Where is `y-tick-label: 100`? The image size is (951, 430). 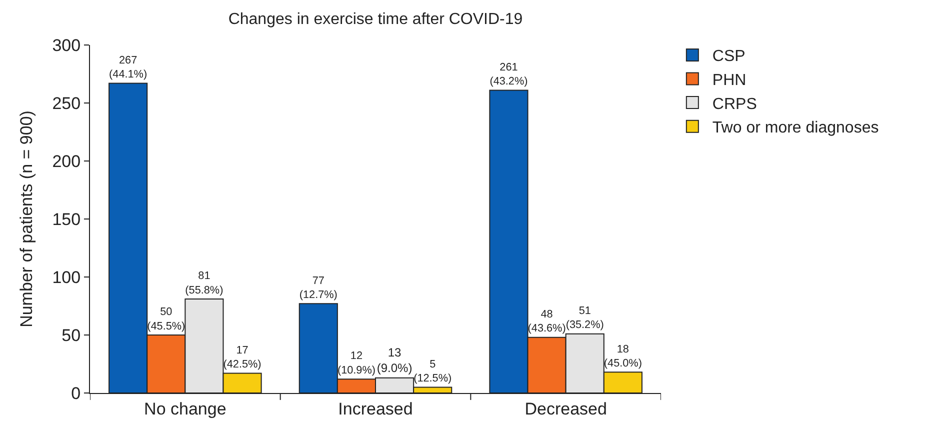
y-tick-label: 100 is located at coordinates (66, 277).